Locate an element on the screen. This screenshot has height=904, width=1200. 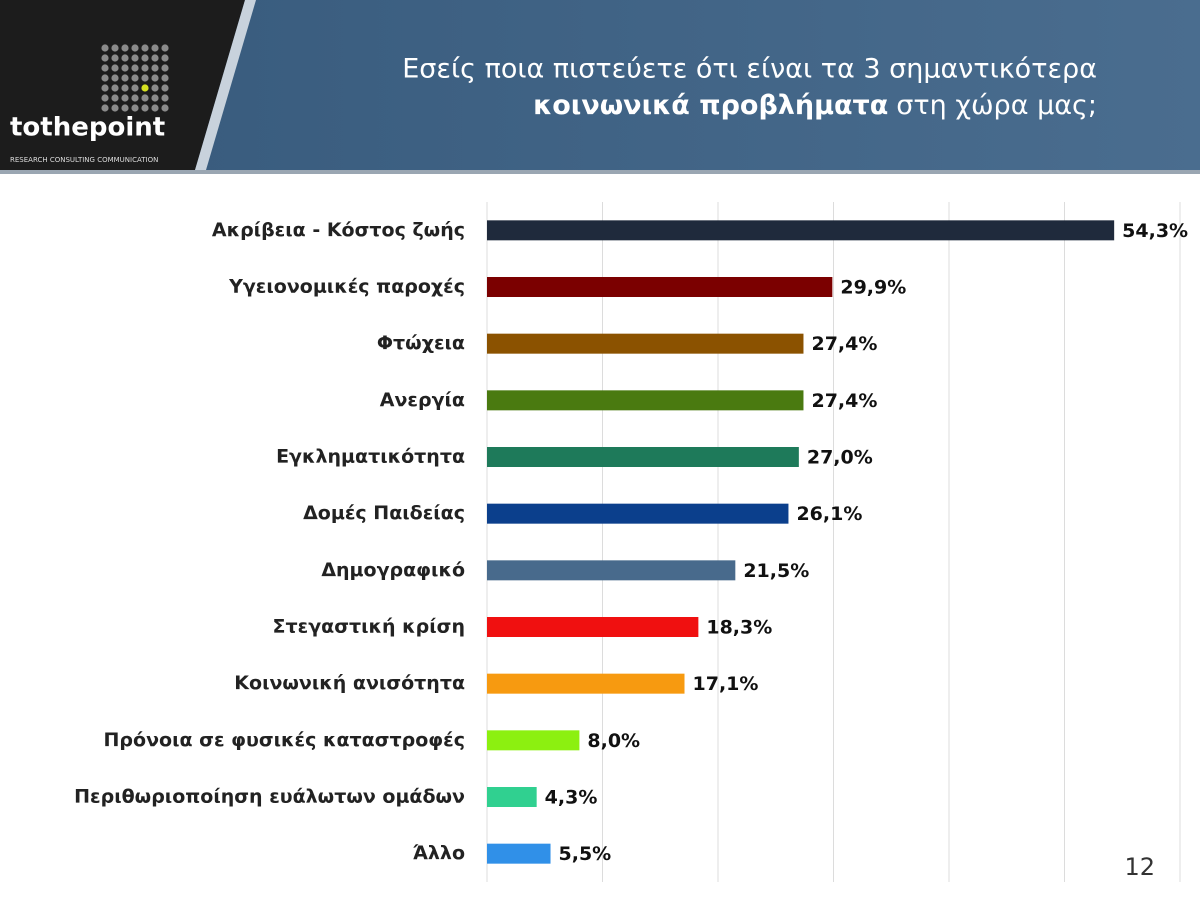
category-label: Φτώχεια is located at coordinates (421, 343).